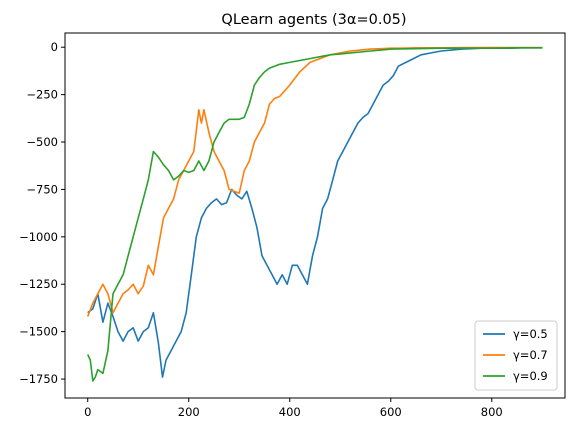 This screenshot has width=572, height=435. I want to click on y-tick-label: −250, so click(42, 95).